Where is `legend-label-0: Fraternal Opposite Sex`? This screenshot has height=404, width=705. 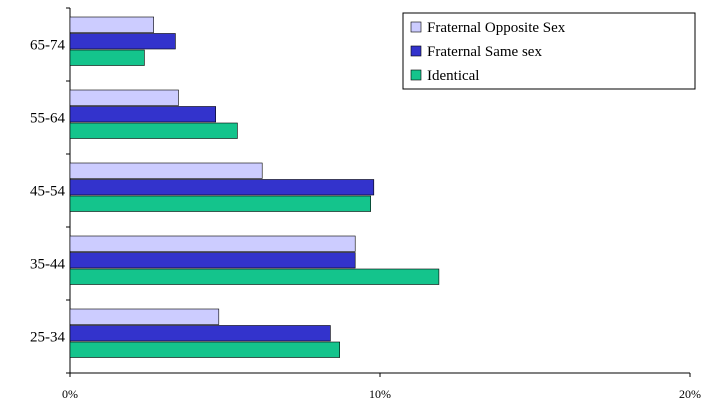
legend-label-0: Fraternal Opposite Sex is located at coordinates (496, 28).